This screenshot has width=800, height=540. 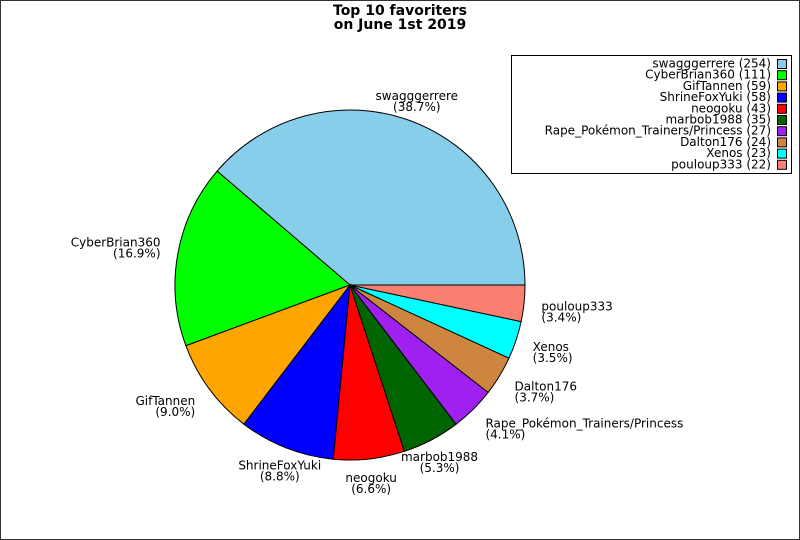 What do you see at coordinates (708, 75) in the screenshot?
I see `legend-label: CyberBrian360 (111)` at bounding box center [708, 75].